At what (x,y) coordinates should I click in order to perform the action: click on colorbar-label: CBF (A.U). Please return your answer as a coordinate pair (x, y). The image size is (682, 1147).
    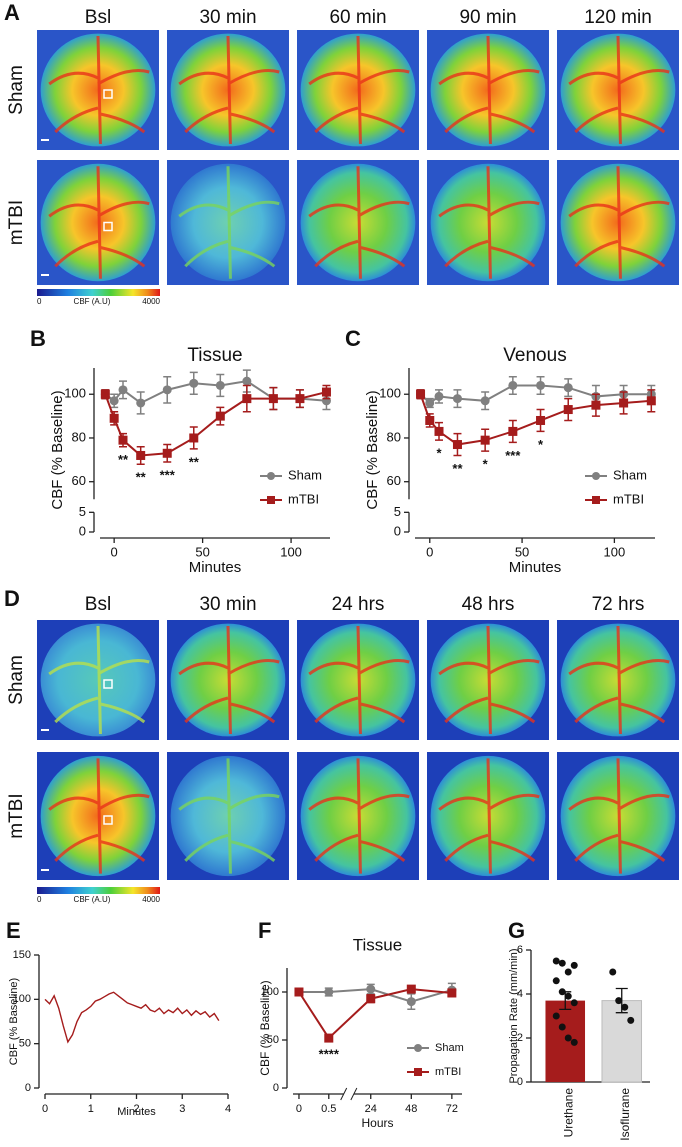
    Looking at the image, I should click on (92, 899).